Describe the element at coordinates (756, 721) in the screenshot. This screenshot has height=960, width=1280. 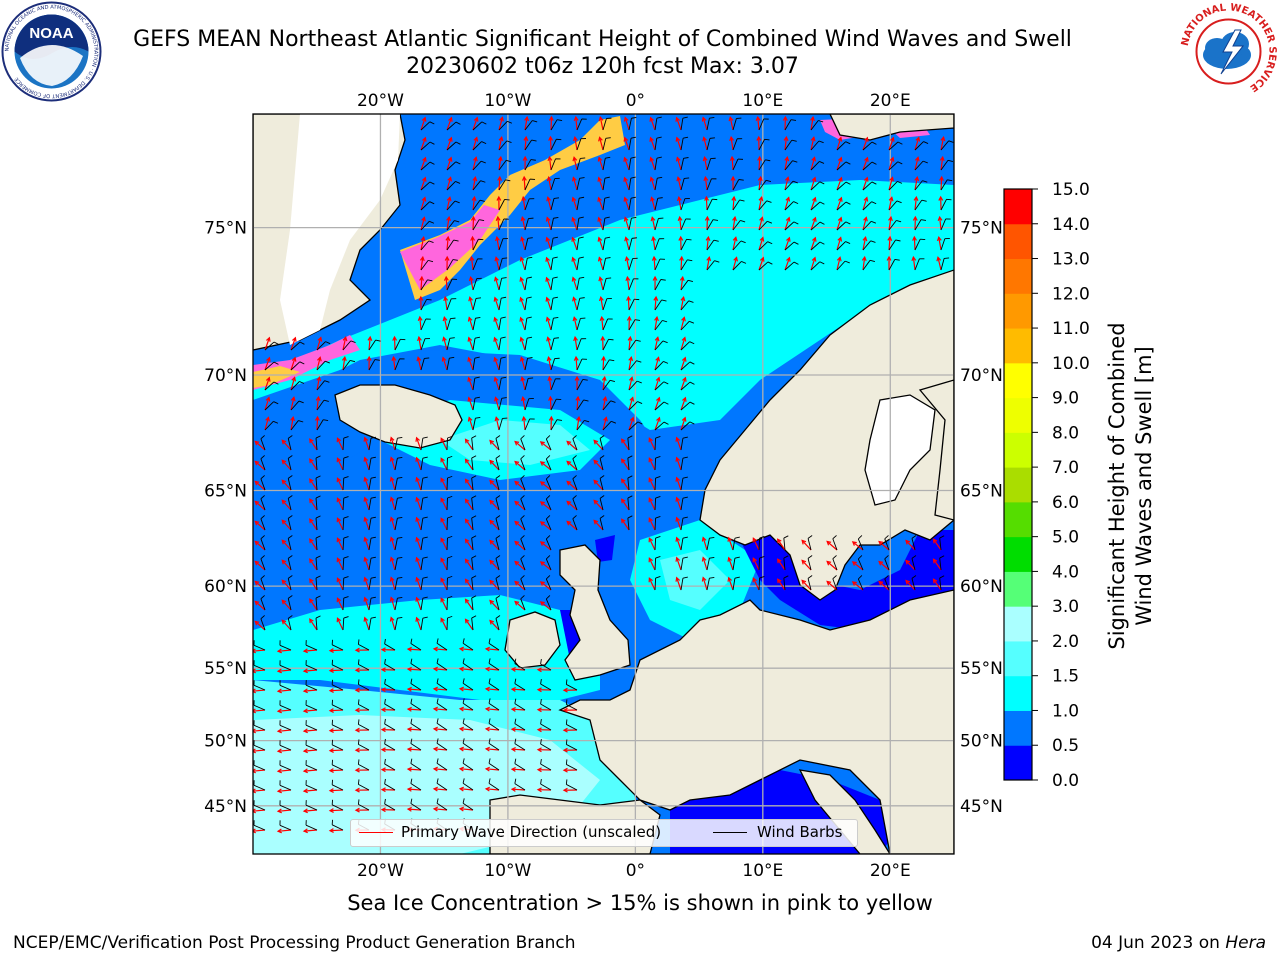
I see `land-europe` at that location.